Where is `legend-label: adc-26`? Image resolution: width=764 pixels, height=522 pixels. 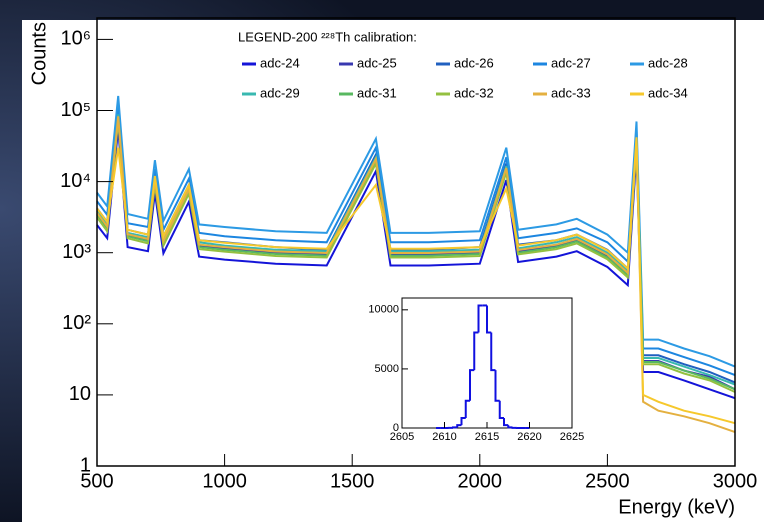 legend-label: adc-26 is located at coordinates (474, 62).